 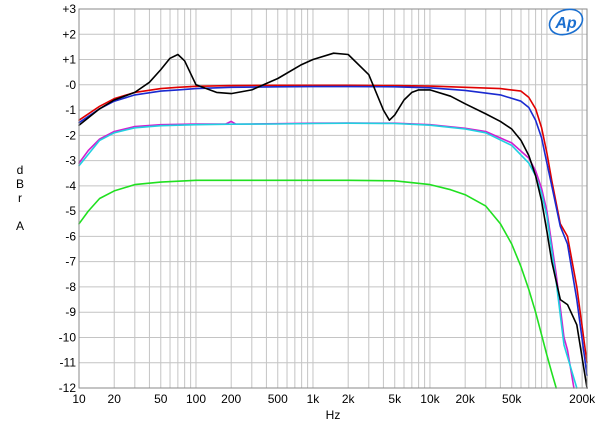 What do you see at coordinates (68, 337) in the screenshot?
I see `y-tick-label: -10` at bounding box center [68, 337].